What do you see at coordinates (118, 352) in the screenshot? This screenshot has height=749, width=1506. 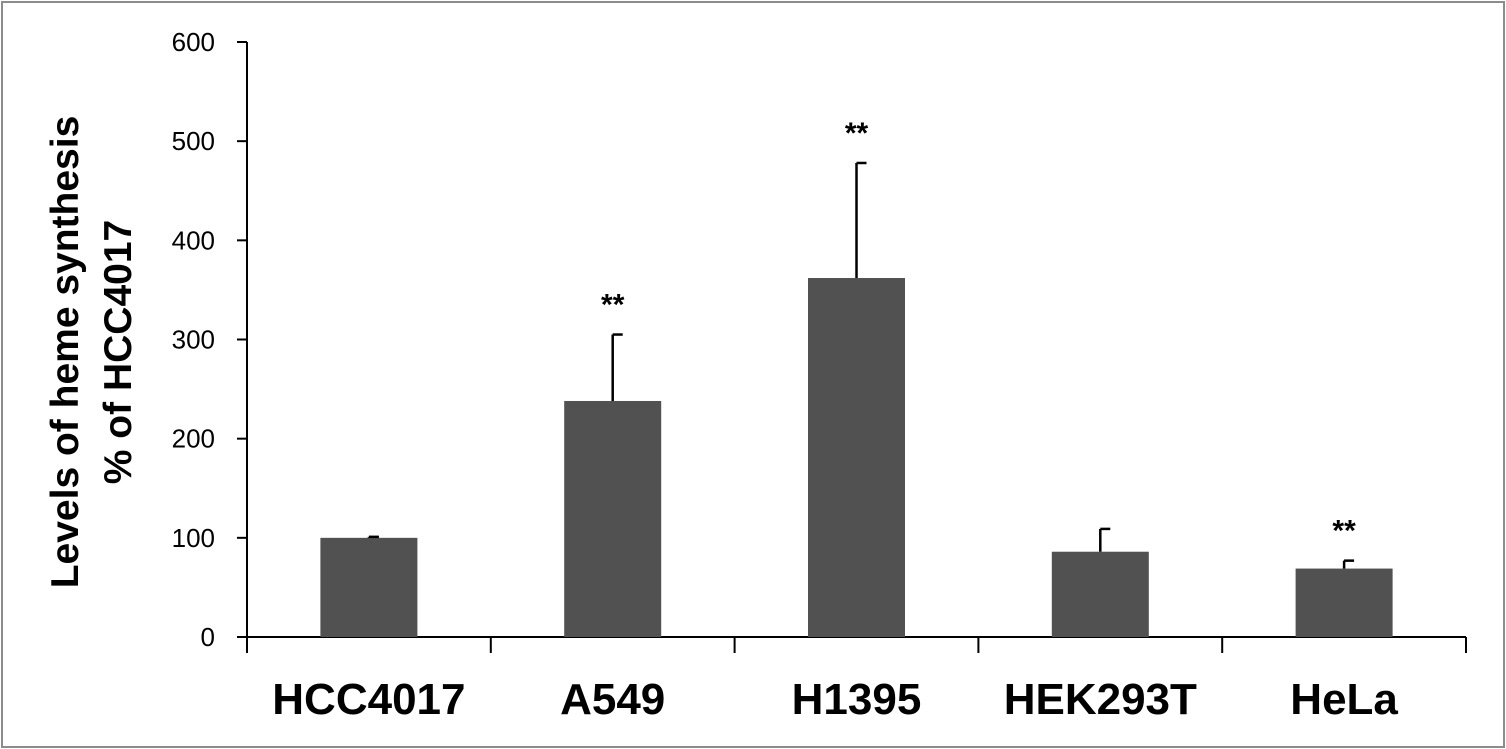 I see `y-axis-label-line-2: % of HCC4017` at bounding box center [118, 352].